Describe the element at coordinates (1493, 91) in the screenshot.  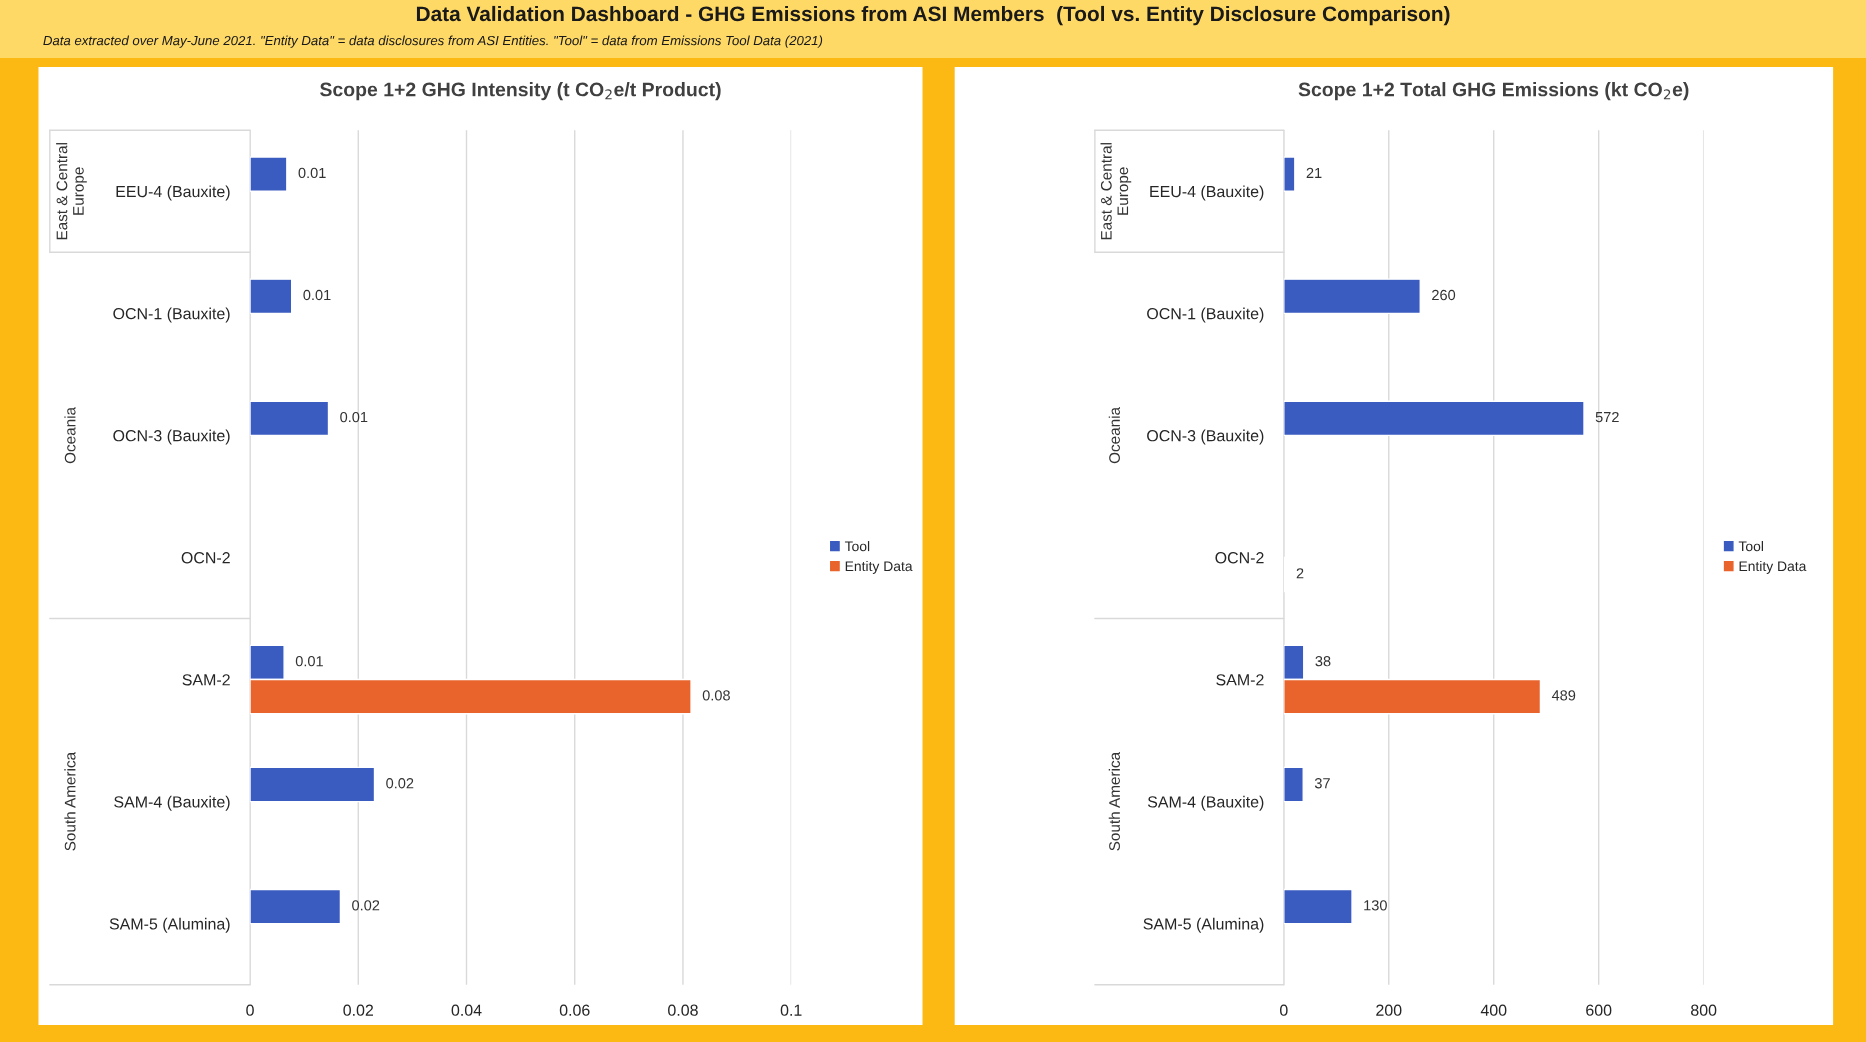
I see `chart-title: Scope 1+2 Total GHG Emissions (kt CO$_{2}$e)` at that location.